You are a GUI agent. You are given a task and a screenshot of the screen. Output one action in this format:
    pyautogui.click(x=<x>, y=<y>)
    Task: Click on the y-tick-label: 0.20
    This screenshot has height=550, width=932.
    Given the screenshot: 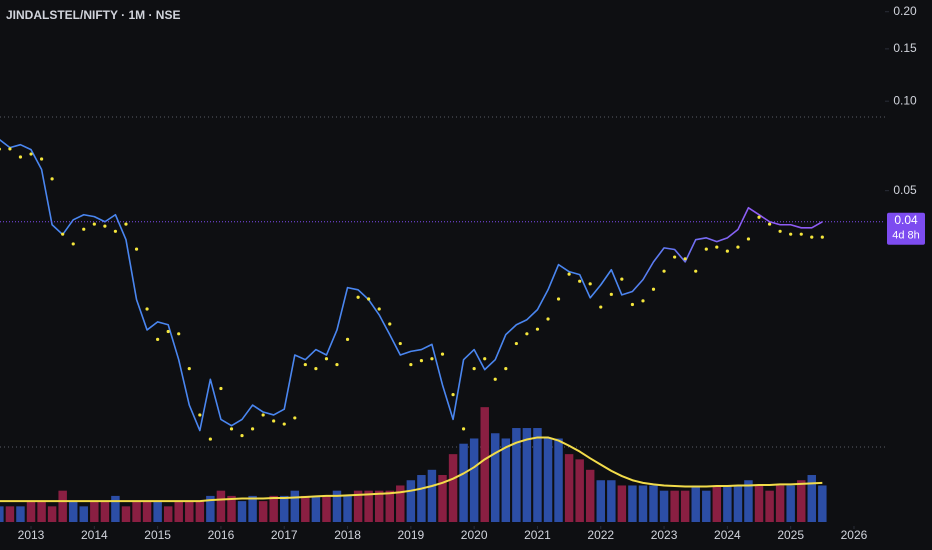 What is the action you would take?
    pyautogui.click(x=905, y=11)
    